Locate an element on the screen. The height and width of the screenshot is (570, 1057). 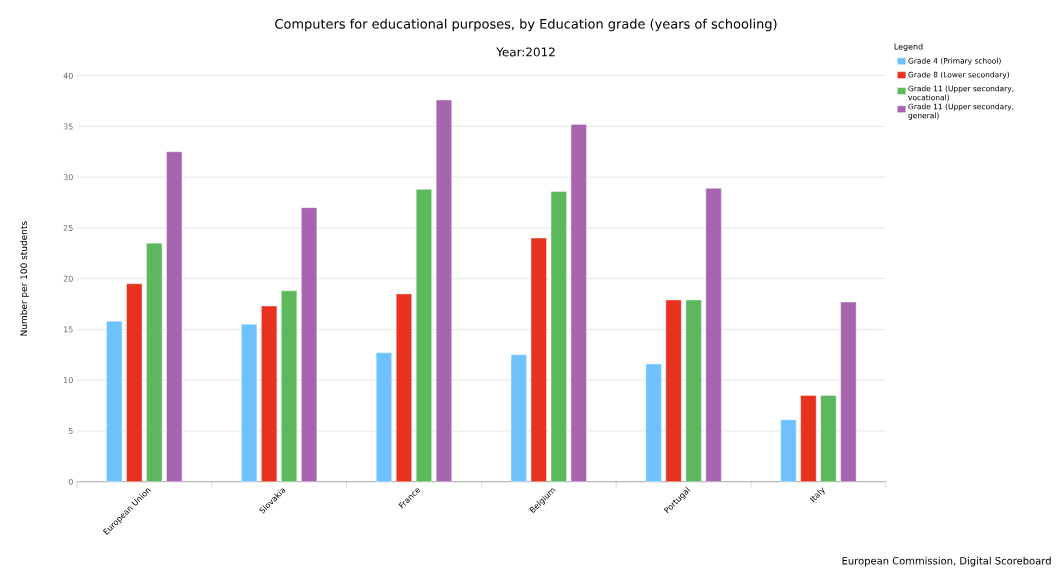
chart-subtitle: Year:2012 is located at coordinates (525, 52).